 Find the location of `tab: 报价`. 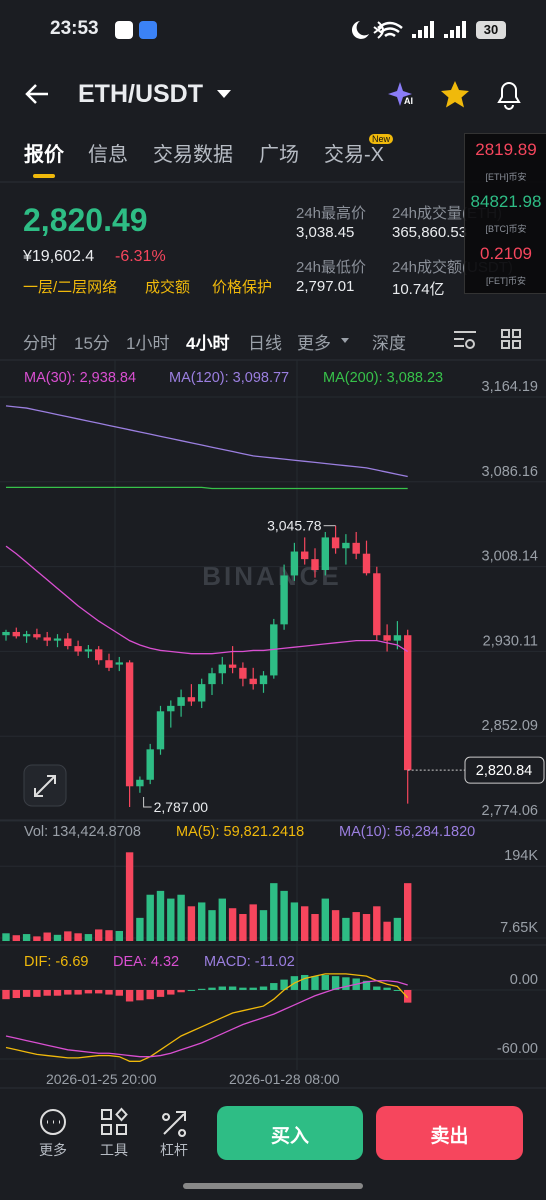

tab: 报价 is located at coordinates (44, 155).